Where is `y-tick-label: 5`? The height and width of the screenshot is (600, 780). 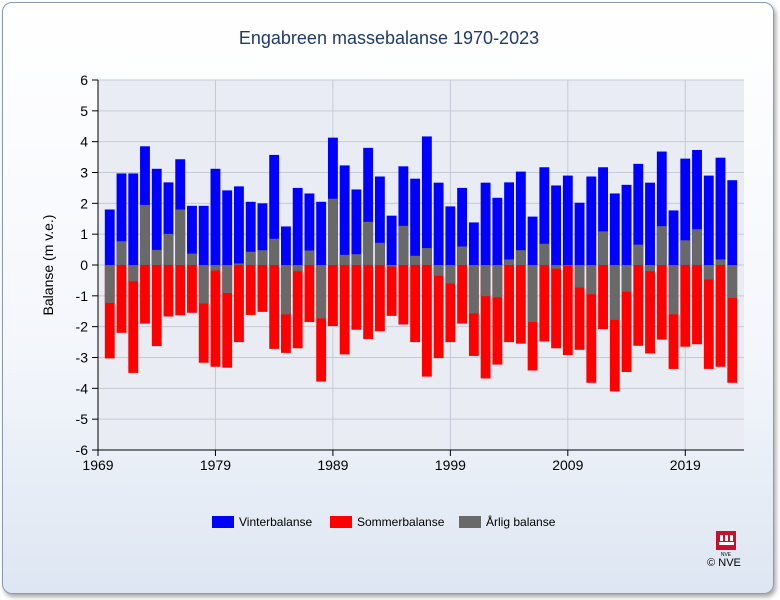
y-tick-label: 5 is located at coordinates (84, 111).